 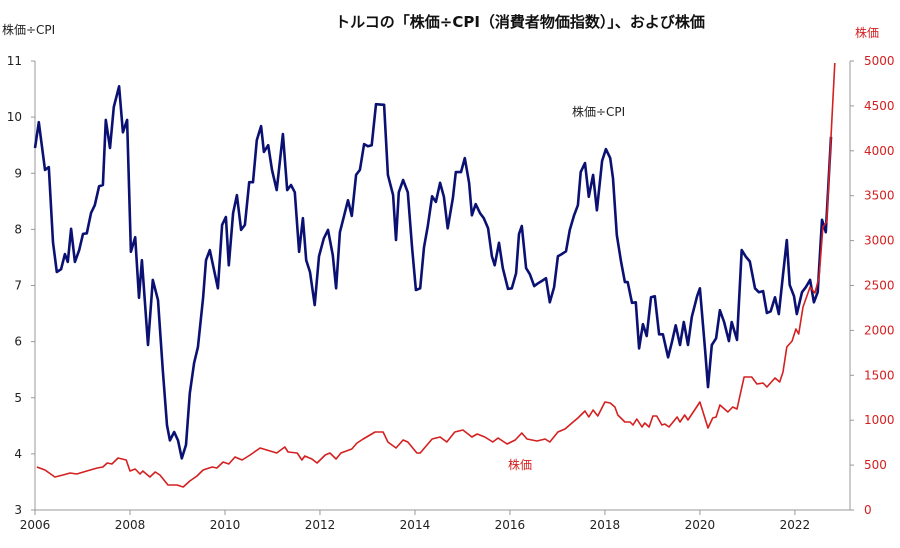 What do you see at coordinates (28, 29) in the screenshot?
I see `left-axis-title: 株価÷CPI` at bounding box center [28, 29].